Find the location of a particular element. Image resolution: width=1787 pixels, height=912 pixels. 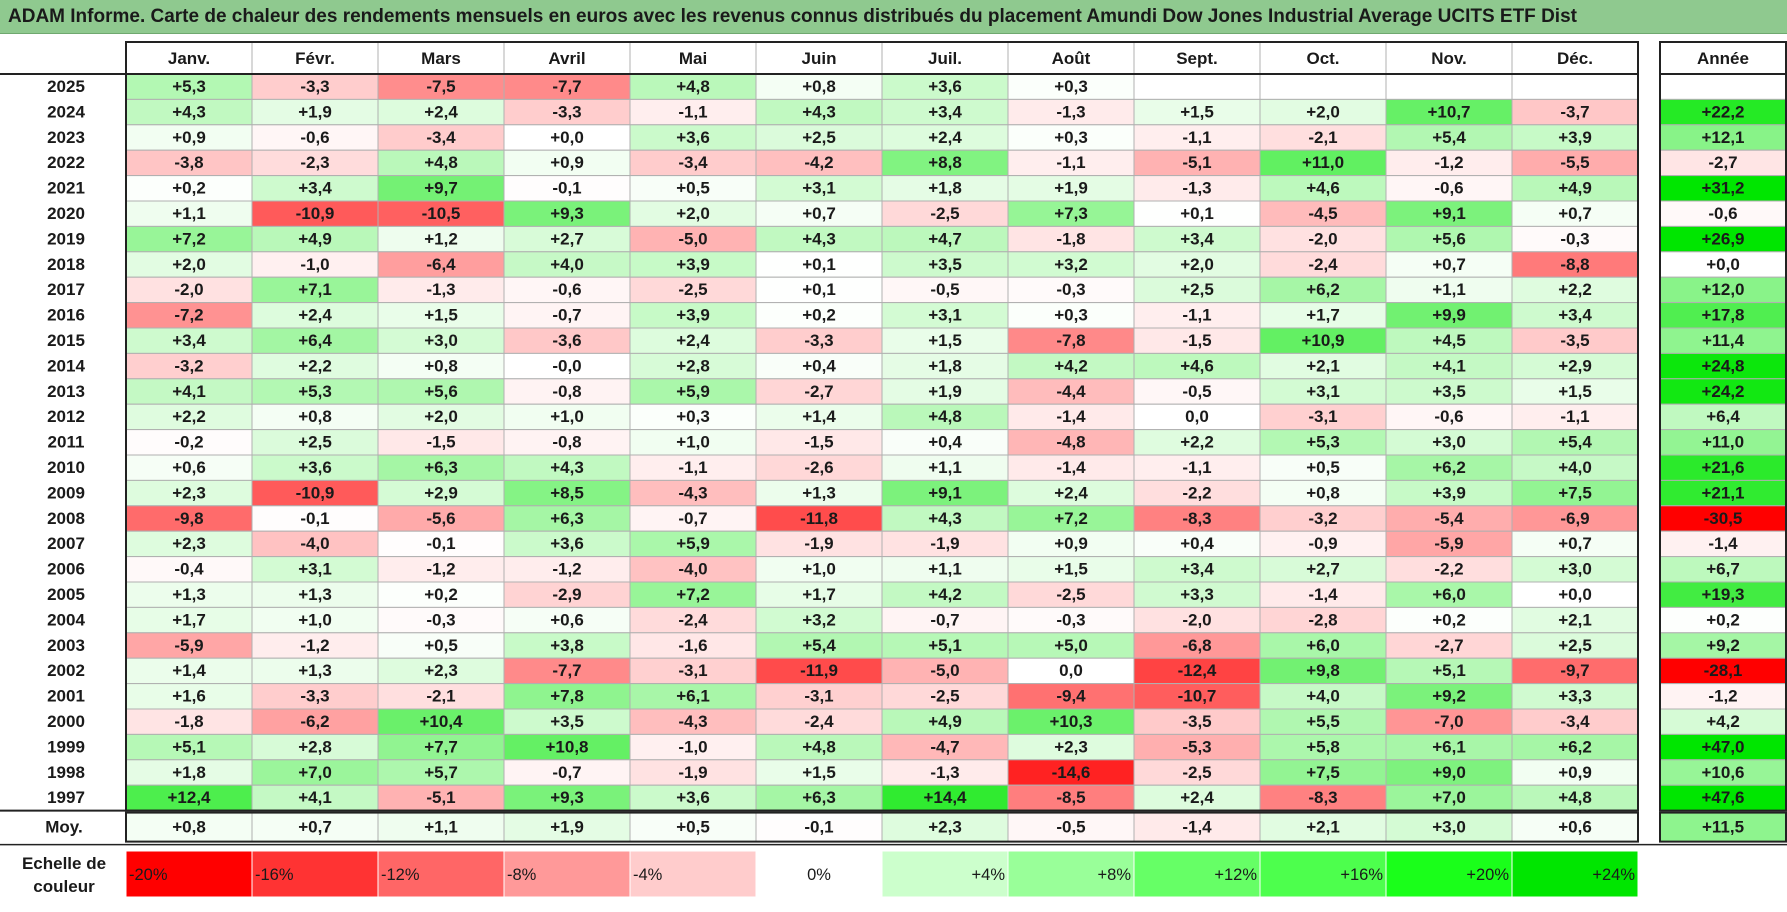

annual-cell-value: +17,8 is located at coordinates (1722, 315).